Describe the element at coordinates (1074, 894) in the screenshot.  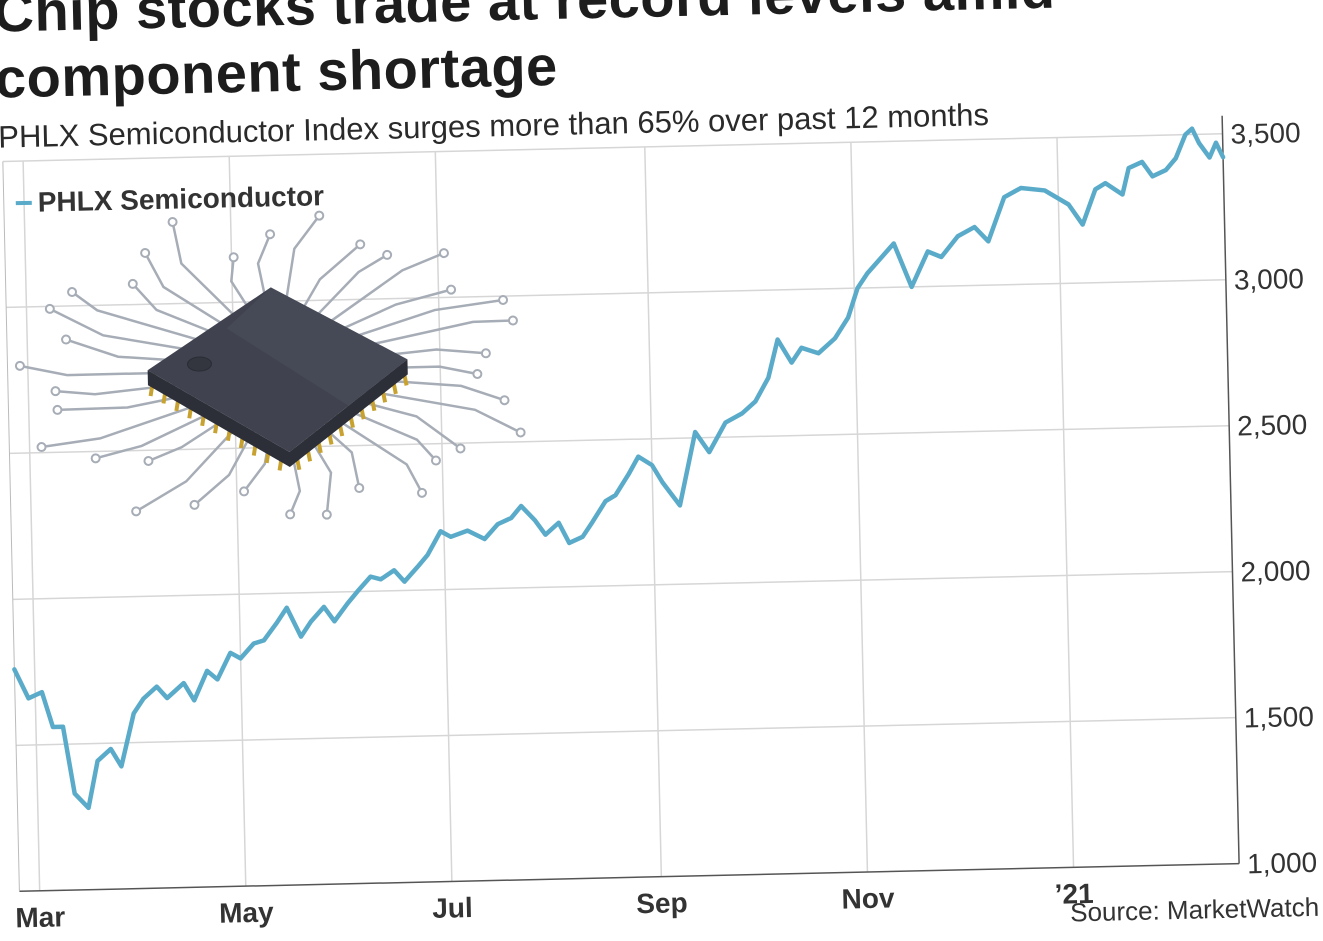
I see `x-tick-label: ’21` at that location.